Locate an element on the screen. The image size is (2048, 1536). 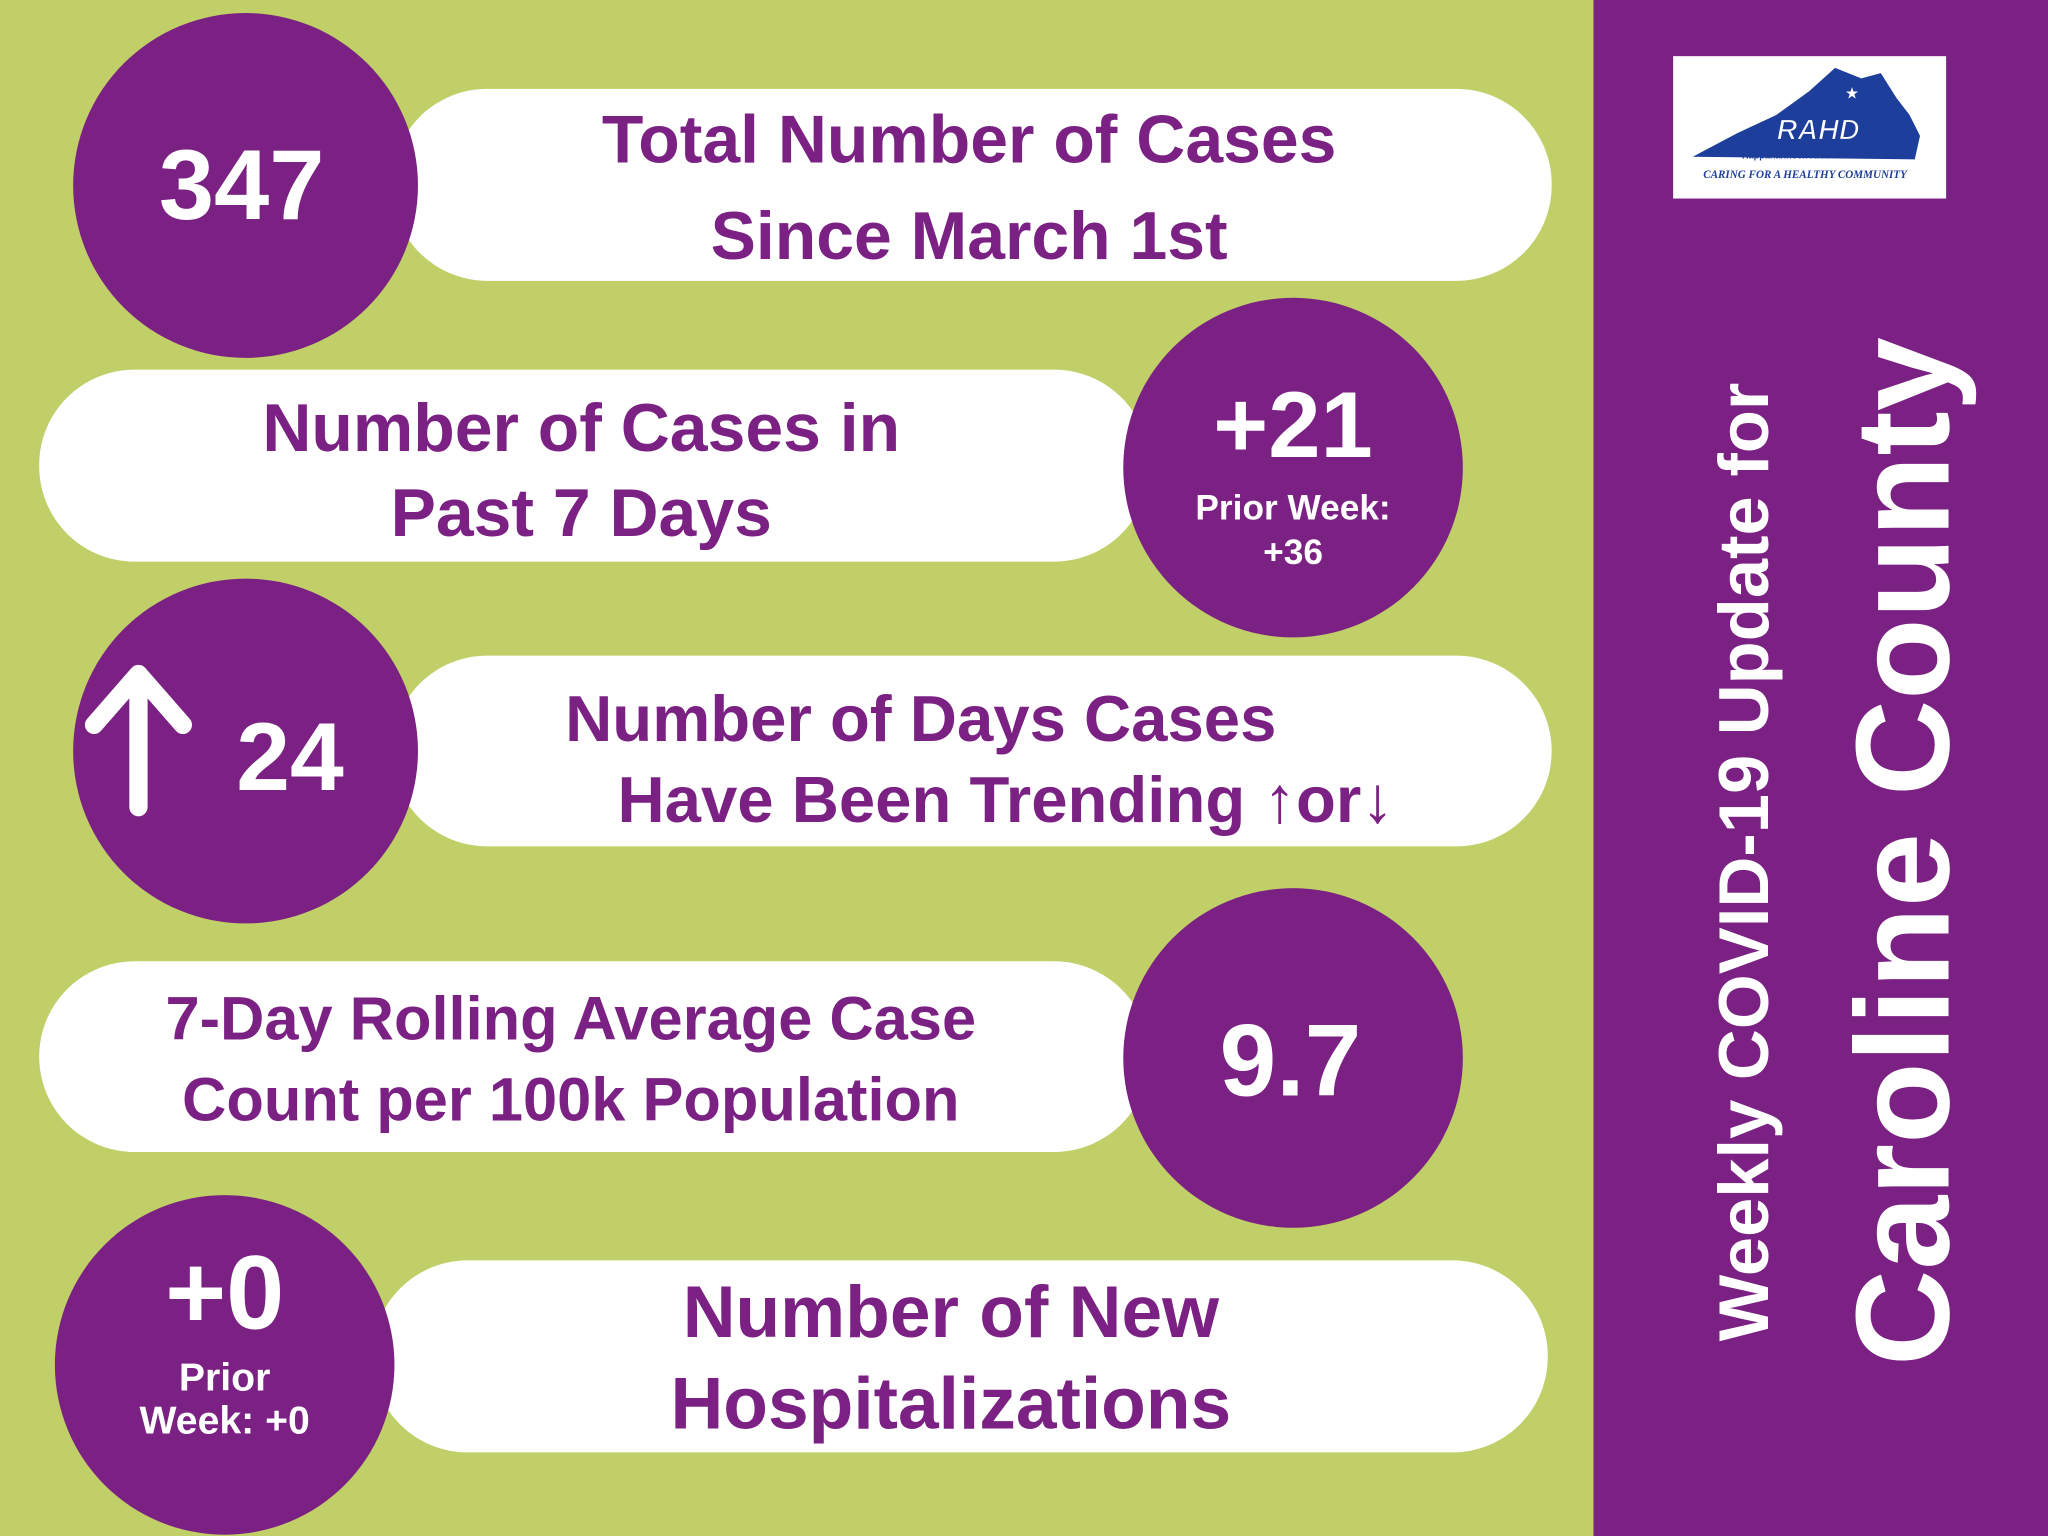
stat-label: Past 7 Days is located at coordinates (581, 513).